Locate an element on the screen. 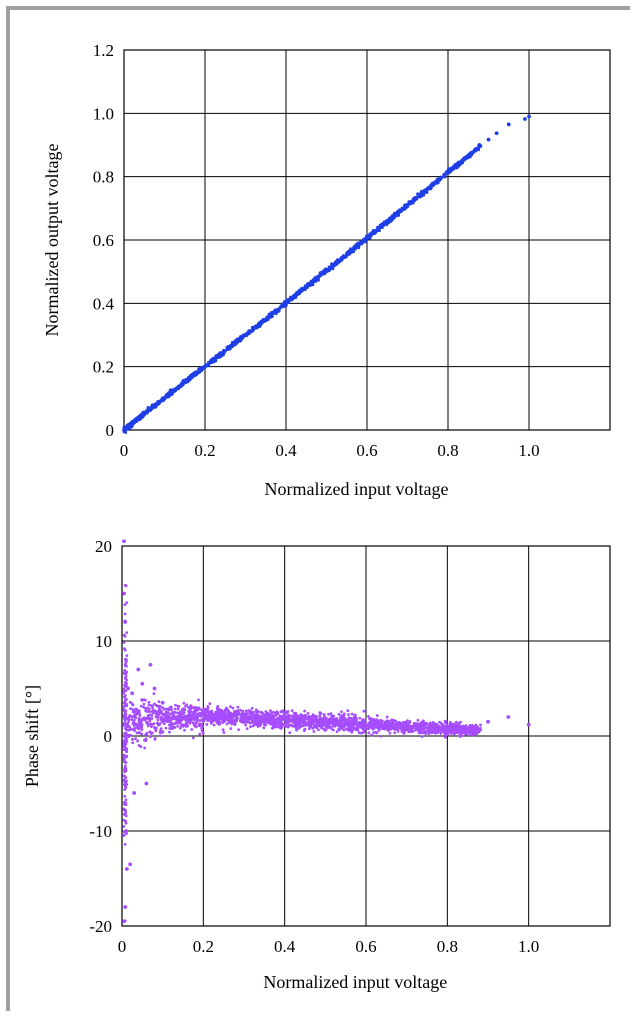 The width and height of the screenshot is (636, 1017). top-data-point is located at coordinates (529, 116).